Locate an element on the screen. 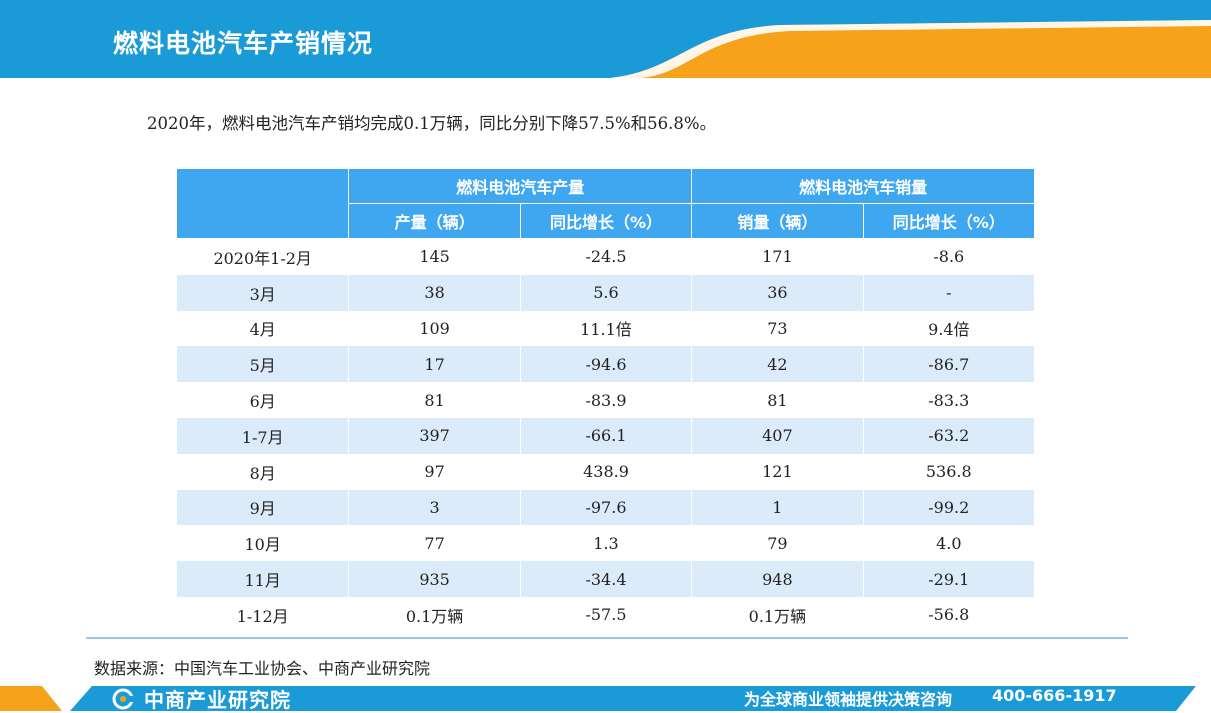 This screenshot has width=1211, height=713. table-row: 11月 935 -34.4 948 -29.1 is located at coordinates (605, 579).